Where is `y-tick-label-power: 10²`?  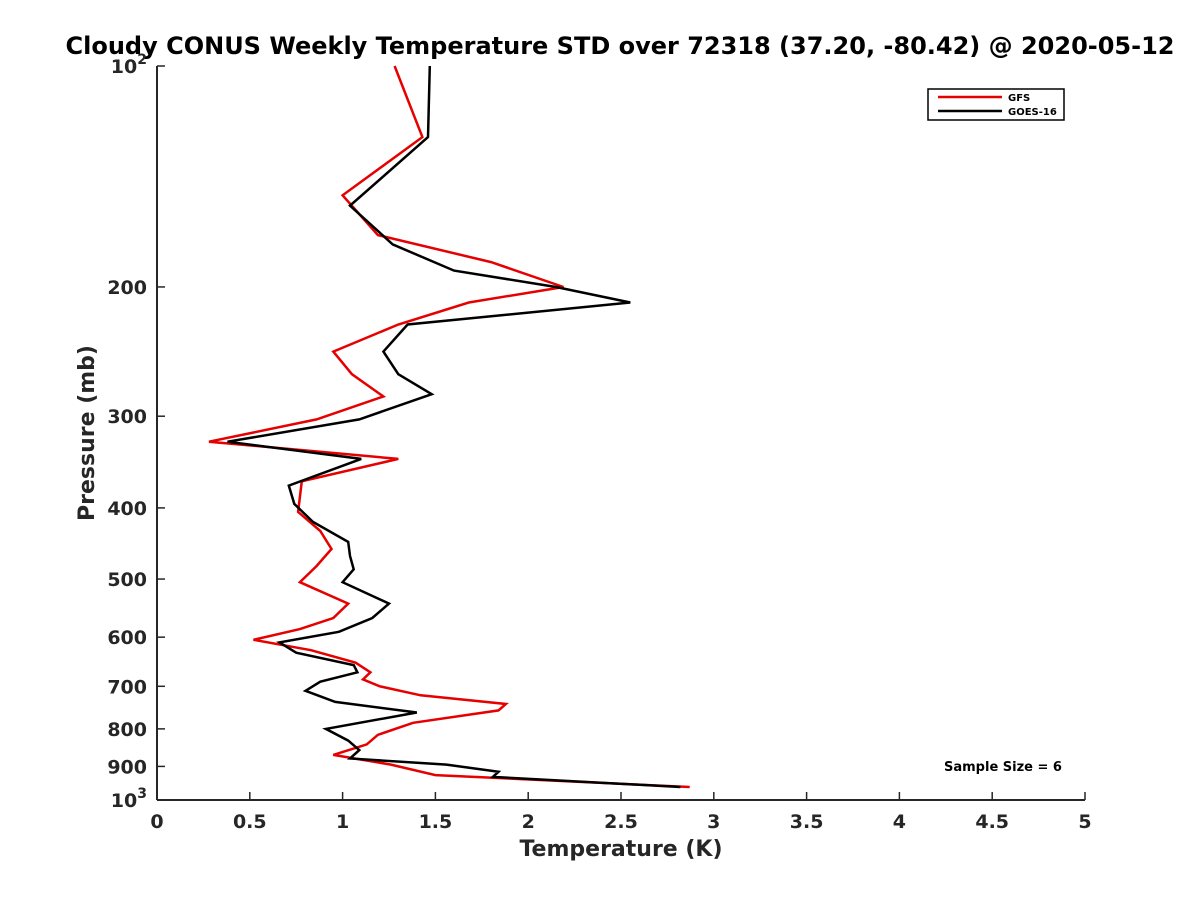 y-tick-label-power: 10² is located at coordinates (129, 65).